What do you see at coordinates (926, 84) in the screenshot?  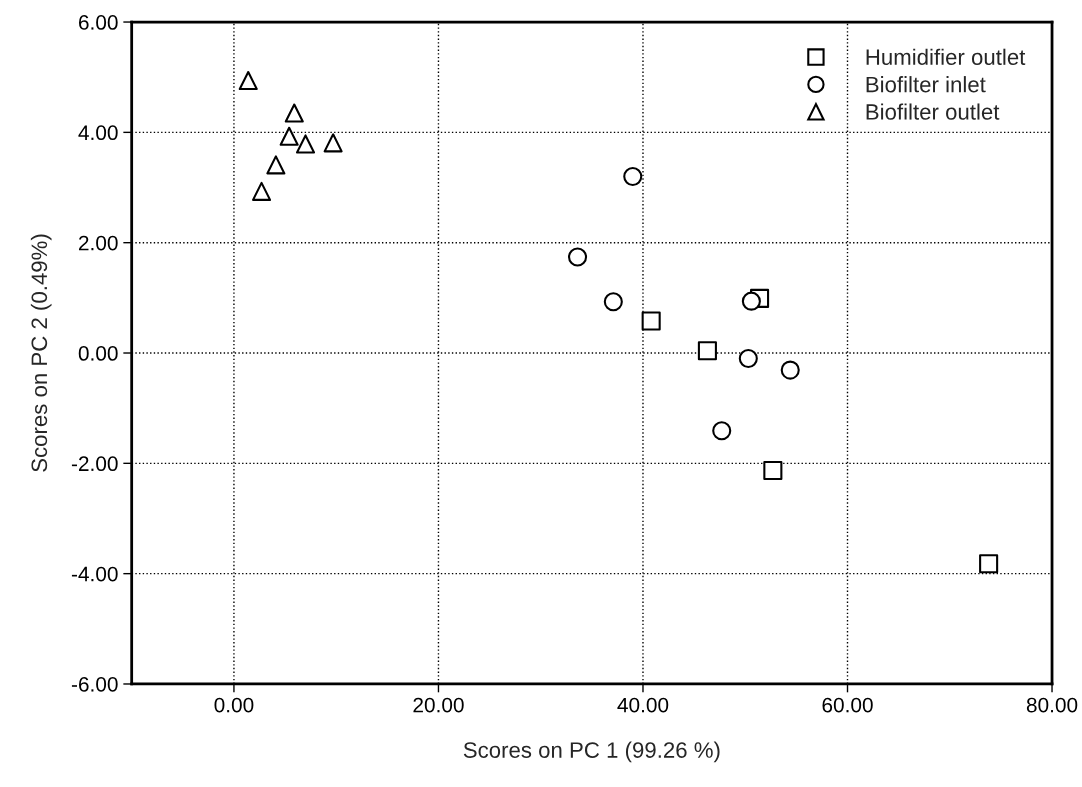 I see `legend-label: Biofilter inlet` at bounding box center [926, 84].